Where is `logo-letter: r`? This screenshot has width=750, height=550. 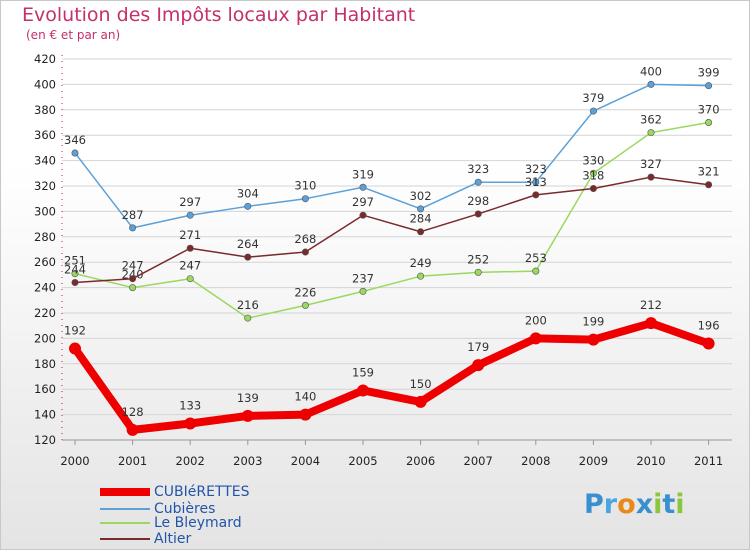 logo-letter: r is located at coordinates (610, 504).